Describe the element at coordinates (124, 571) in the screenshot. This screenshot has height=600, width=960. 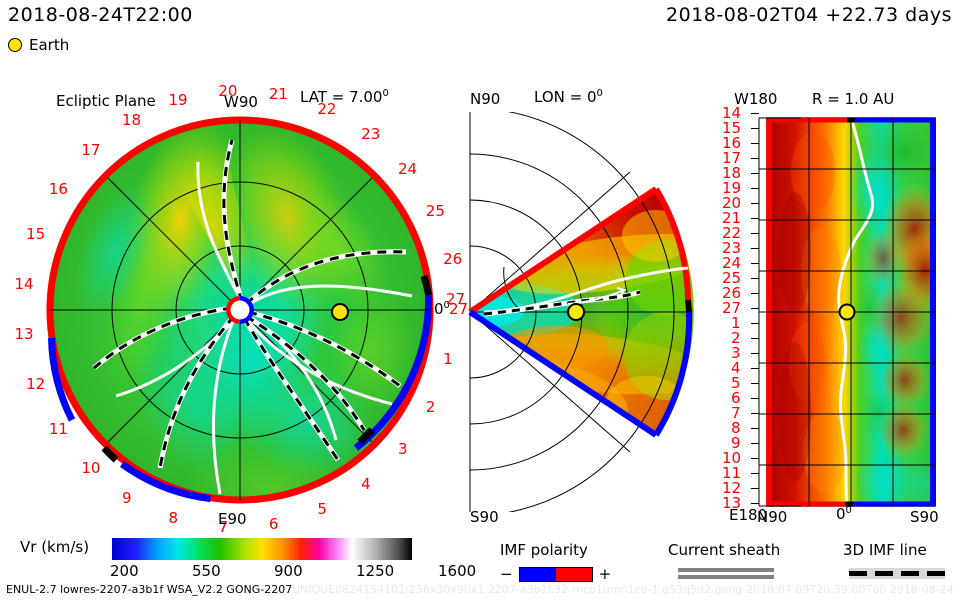
I see `colorbar-tick-200: 200` at that location.